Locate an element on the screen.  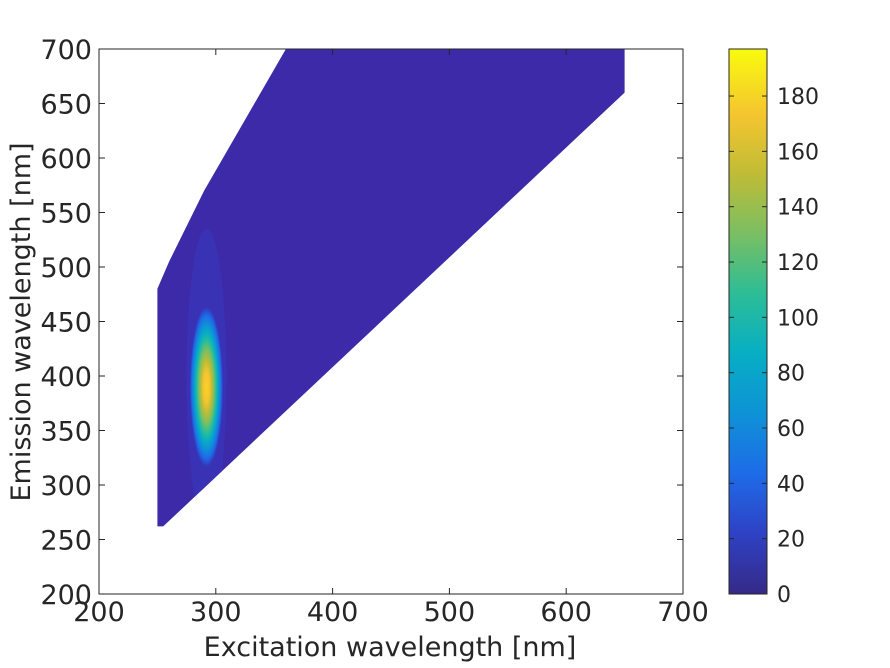
colorbar-tick-label: 100 is located at coordinates (798, 318).